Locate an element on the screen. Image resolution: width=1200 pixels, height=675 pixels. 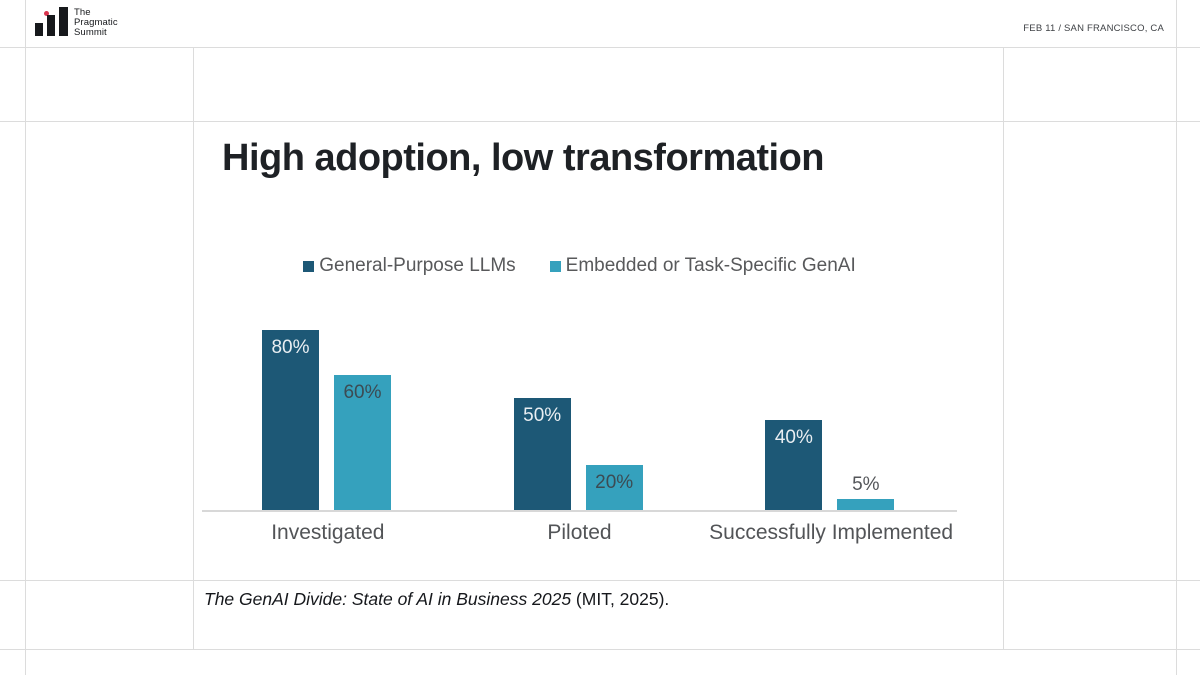
category-label-piloted: Piloted is located at coordinates (579, 532).